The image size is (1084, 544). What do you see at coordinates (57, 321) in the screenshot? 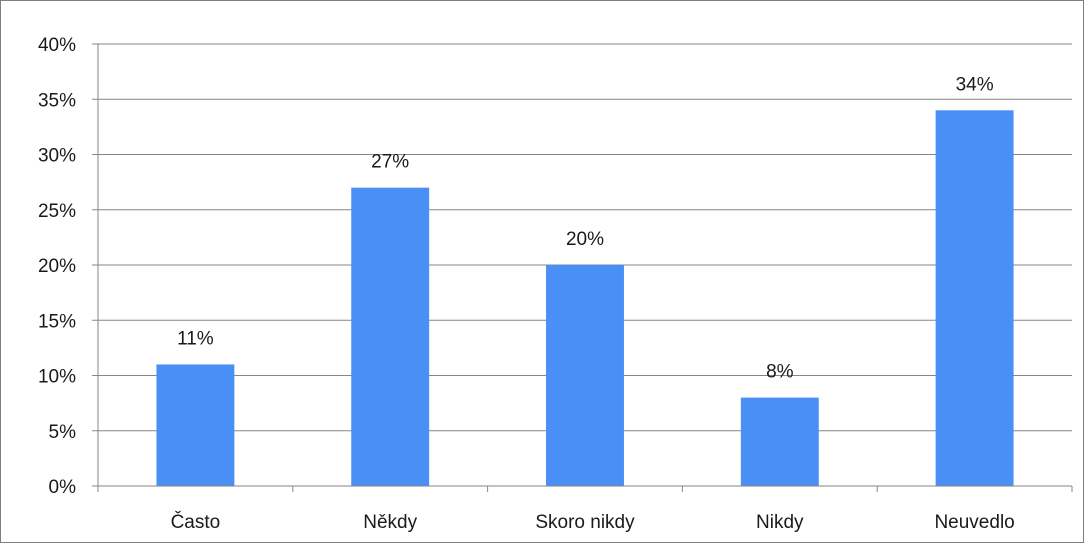
I see `y-tick-label: 15%` at bounding box center [57, 321].